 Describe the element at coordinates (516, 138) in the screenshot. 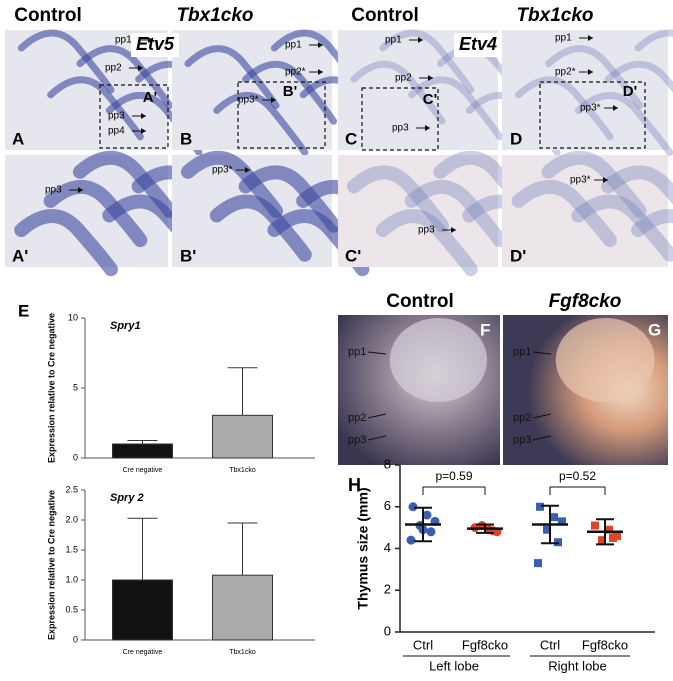

I see `panel-letter: D` at that location.